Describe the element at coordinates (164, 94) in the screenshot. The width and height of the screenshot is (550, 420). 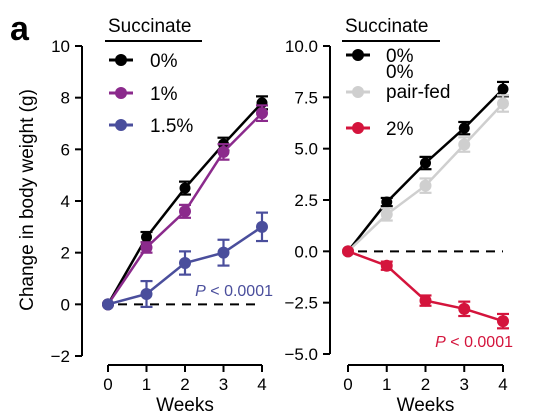
I see `legend-label: 1%` at that location.